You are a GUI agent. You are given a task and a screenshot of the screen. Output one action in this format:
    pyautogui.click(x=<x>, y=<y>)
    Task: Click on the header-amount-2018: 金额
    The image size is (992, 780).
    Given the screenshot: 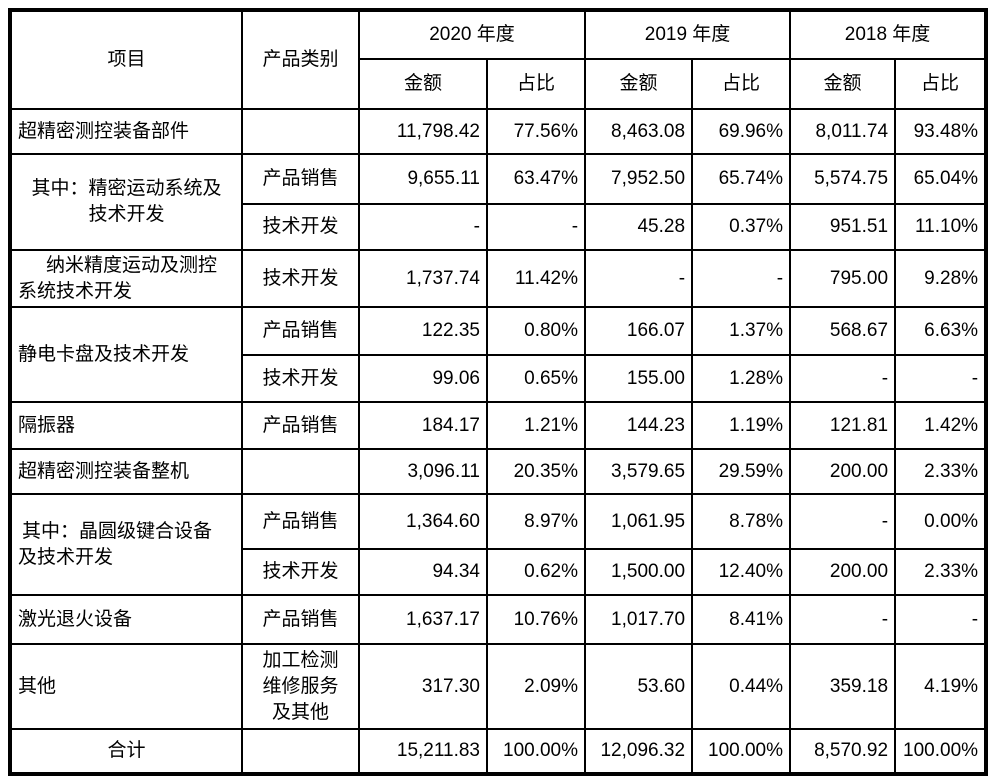 What is the action you would take?
    pyautogui.click(x=843, y=84)
    